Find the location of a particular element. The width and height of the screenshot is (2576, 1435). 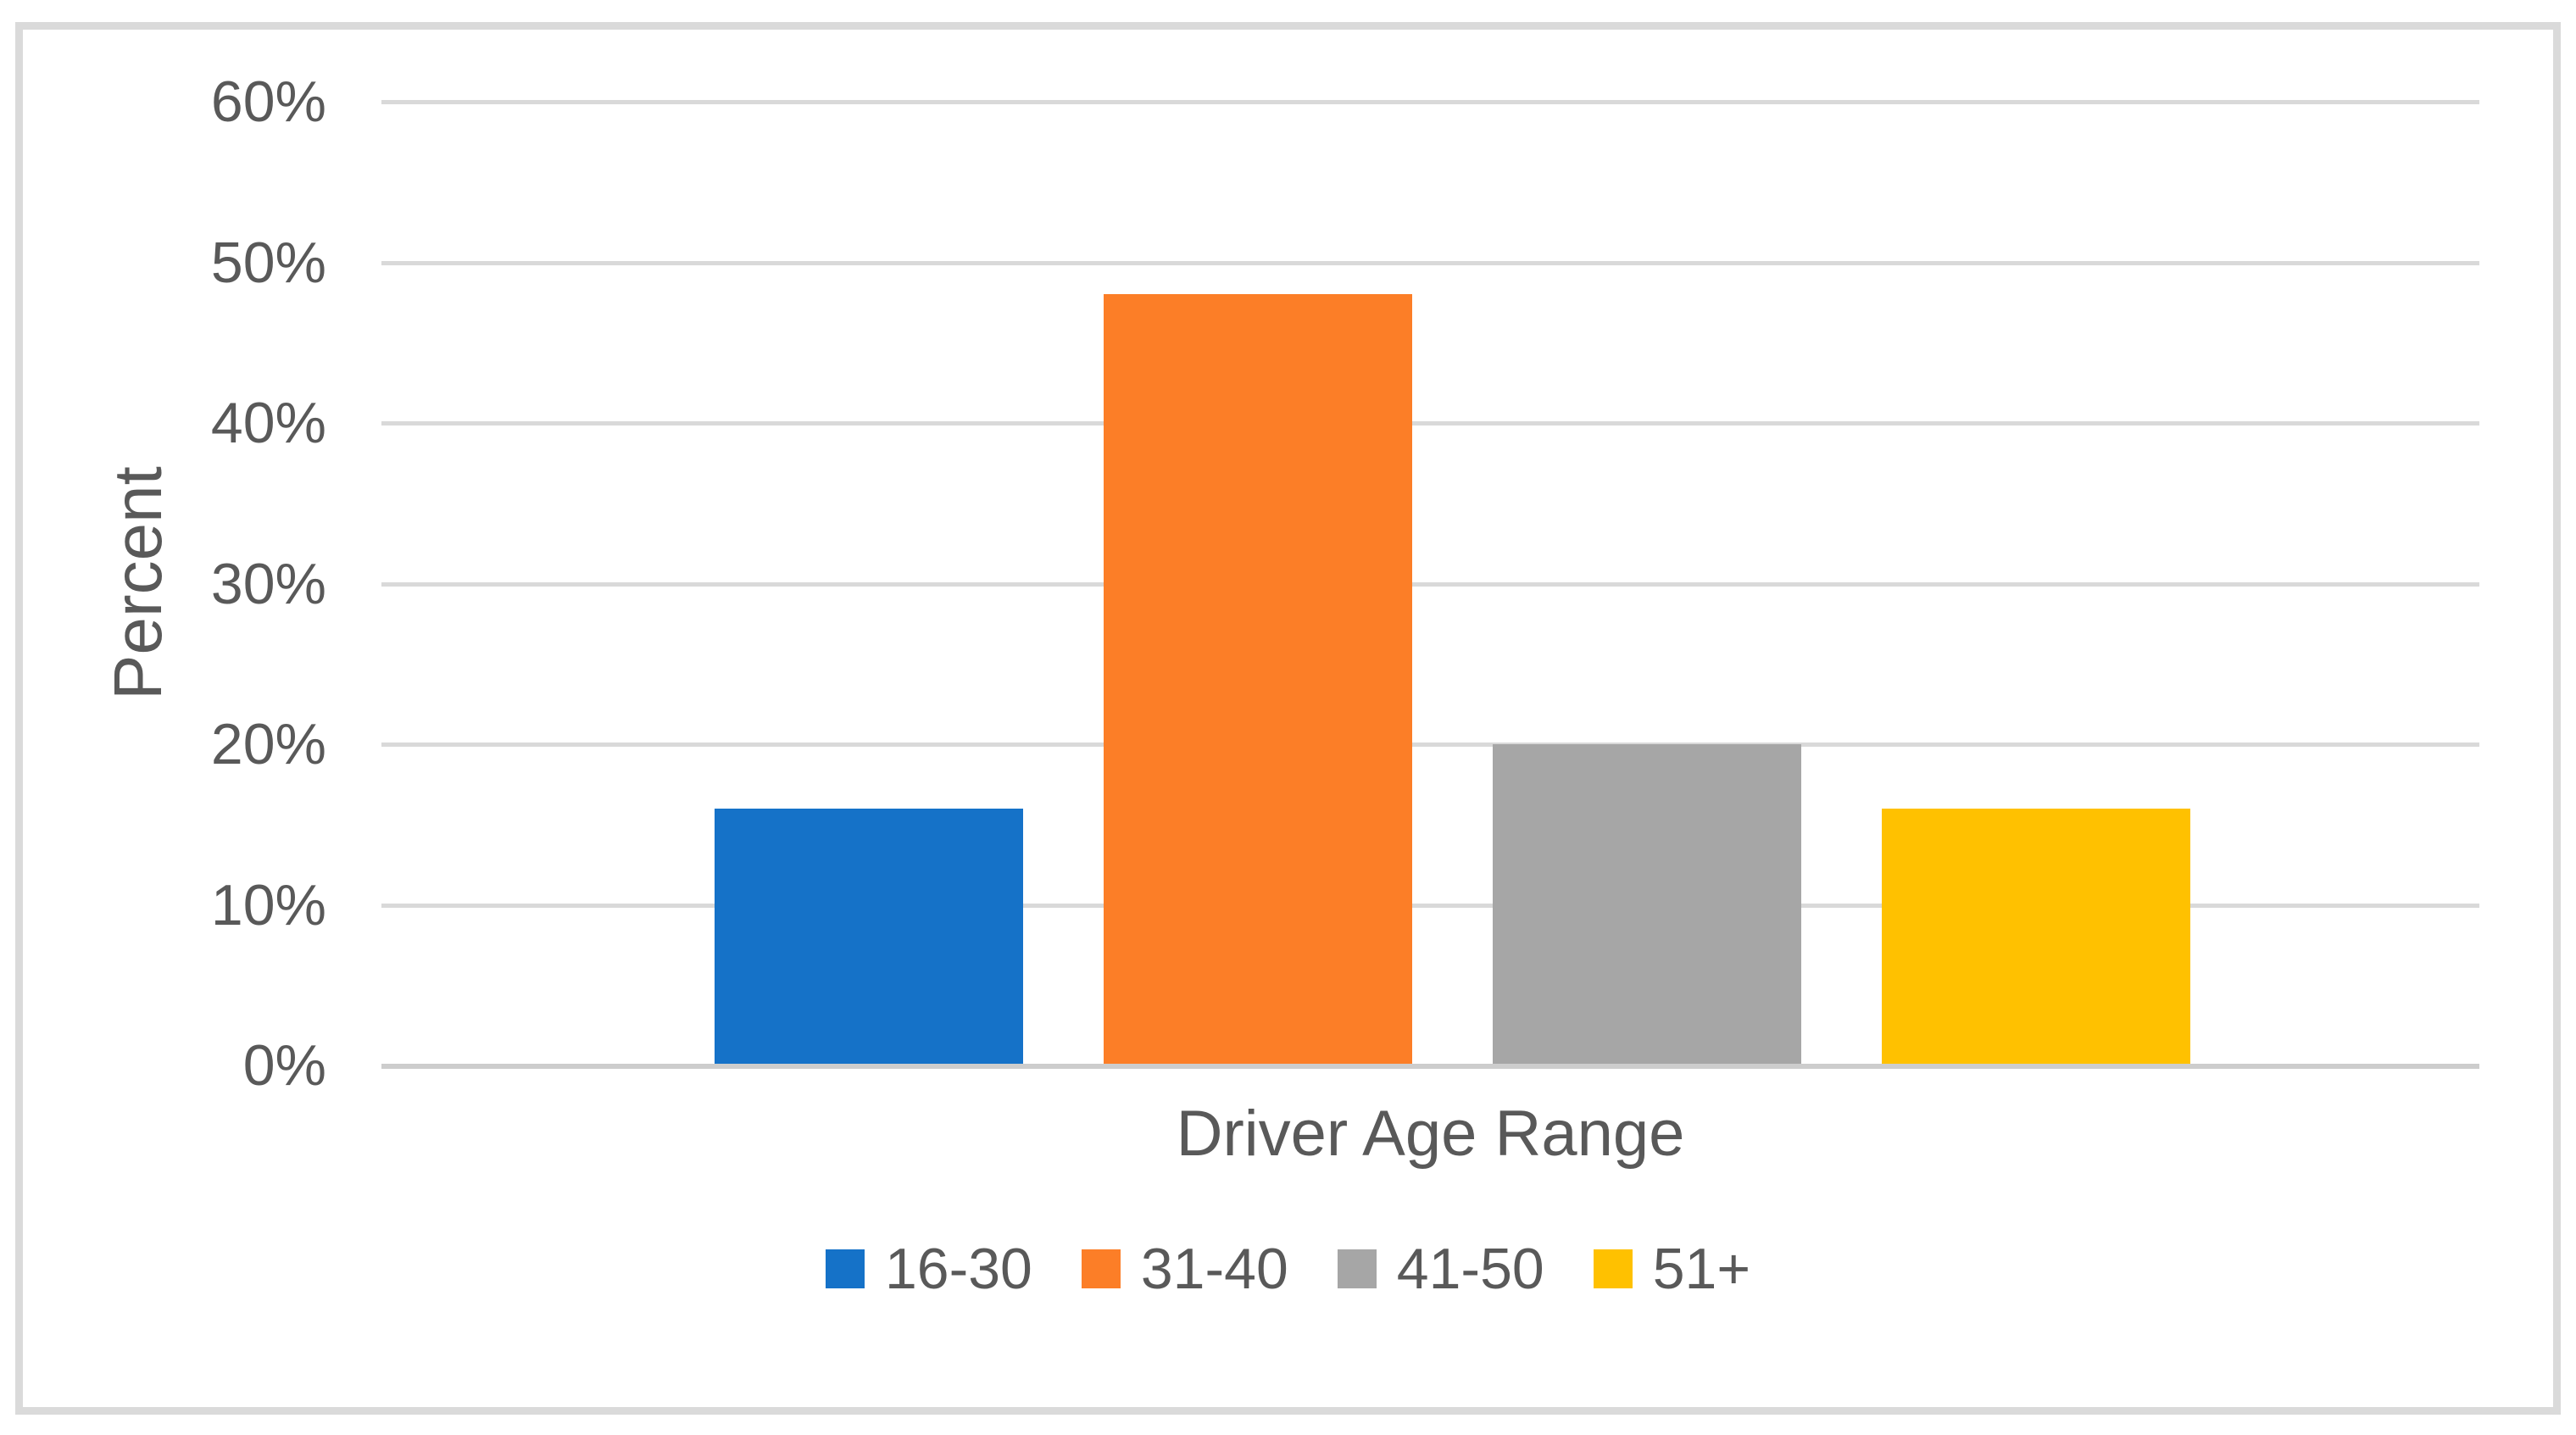

y-axis-tick-label: 40% is located at coordinates (268, 423).